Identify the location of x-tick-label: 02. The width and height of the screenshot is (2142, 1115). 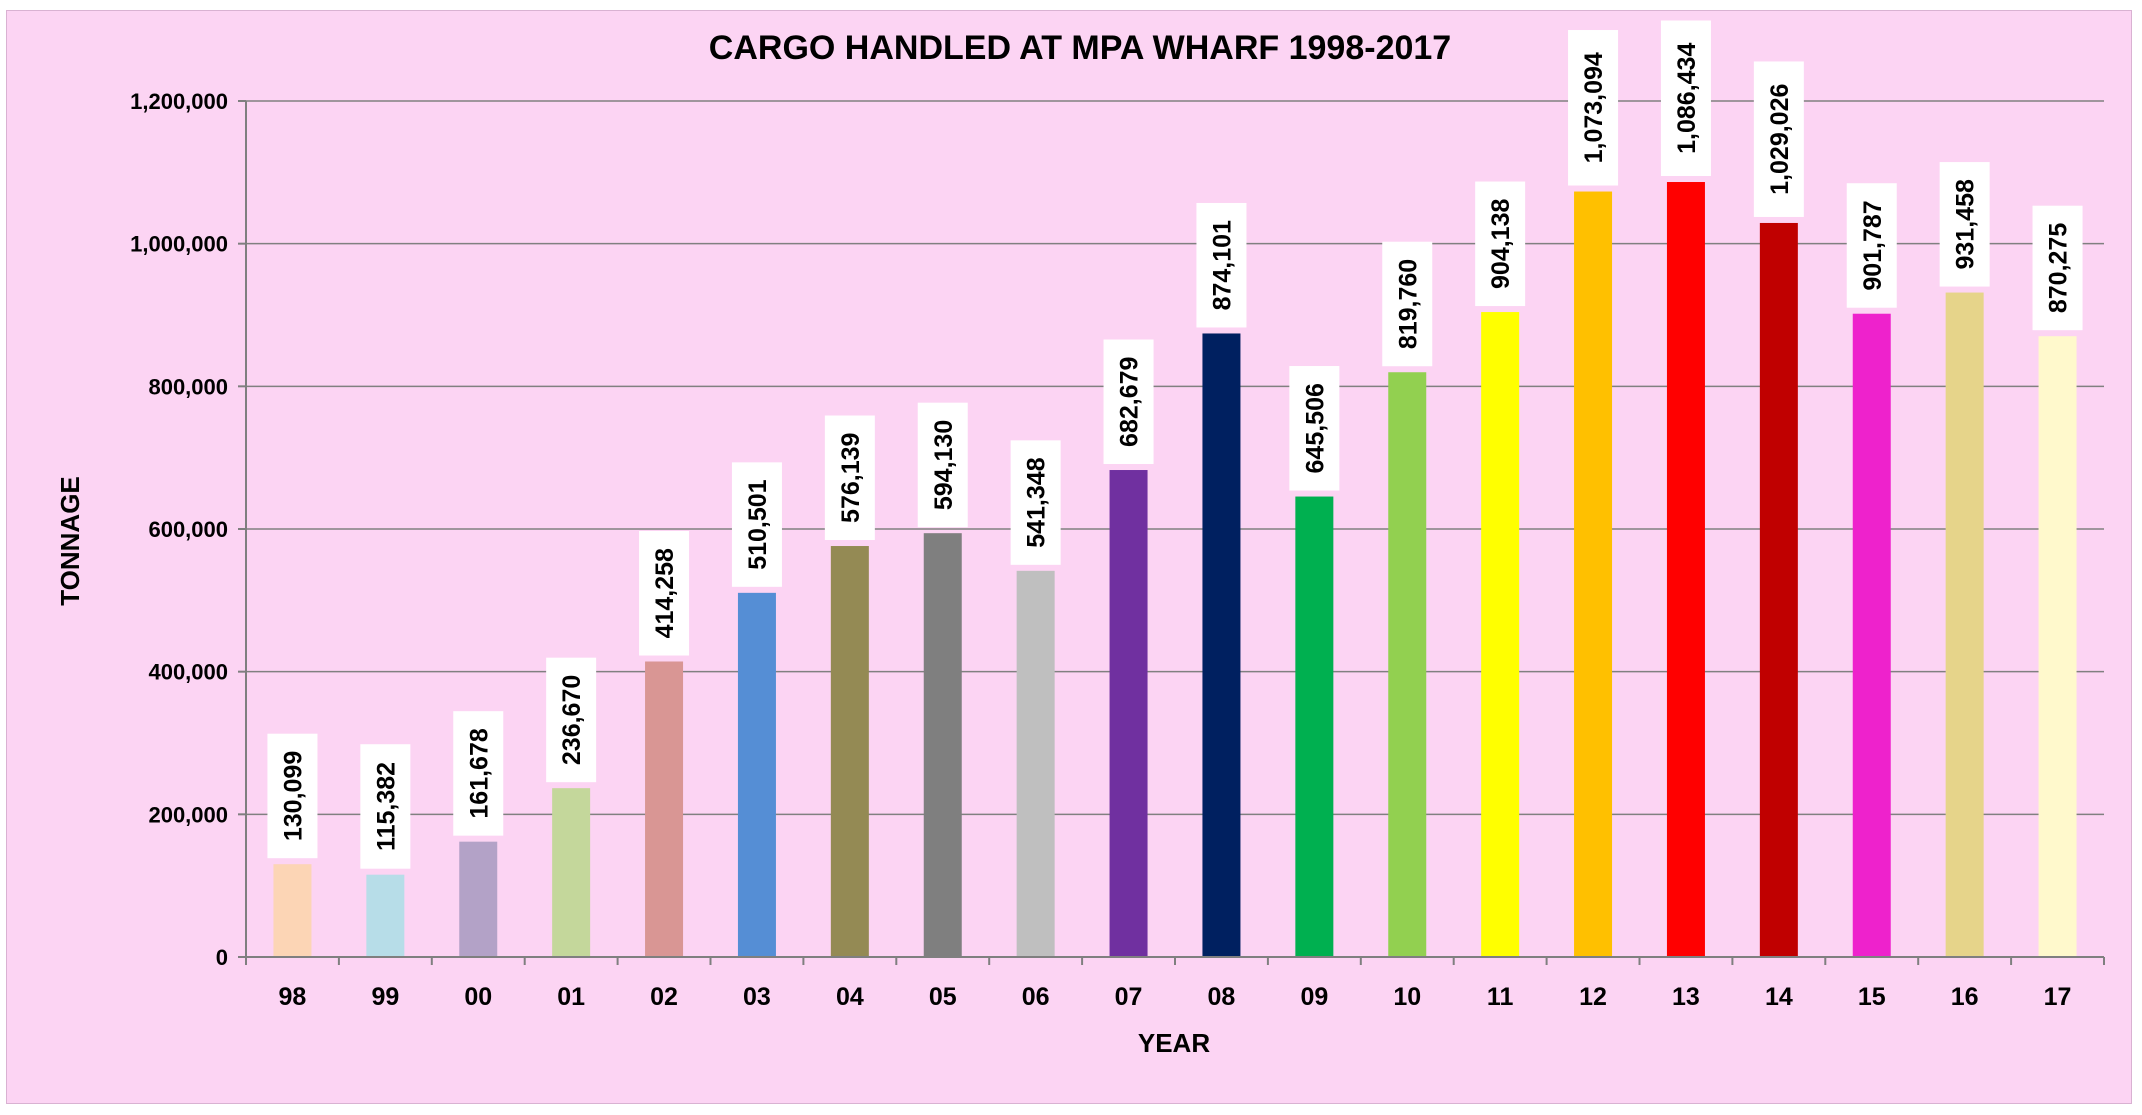
(664, 997).